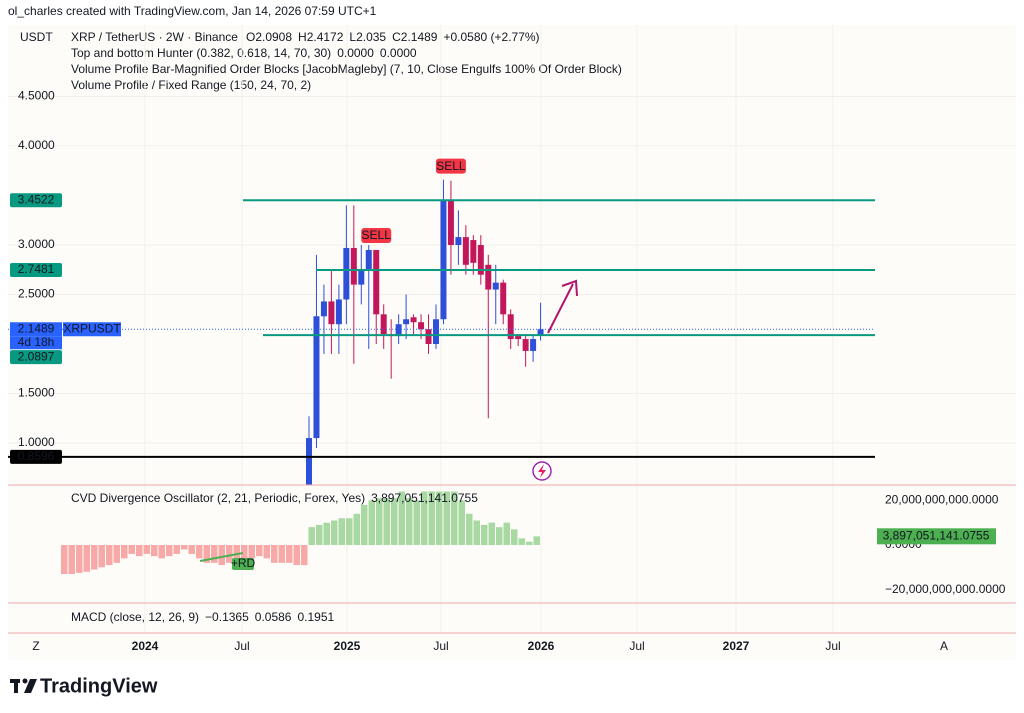 This screenshot has height=713, width=1024. I want to click on ohlc-value: 2.4172, so click(325, 37).